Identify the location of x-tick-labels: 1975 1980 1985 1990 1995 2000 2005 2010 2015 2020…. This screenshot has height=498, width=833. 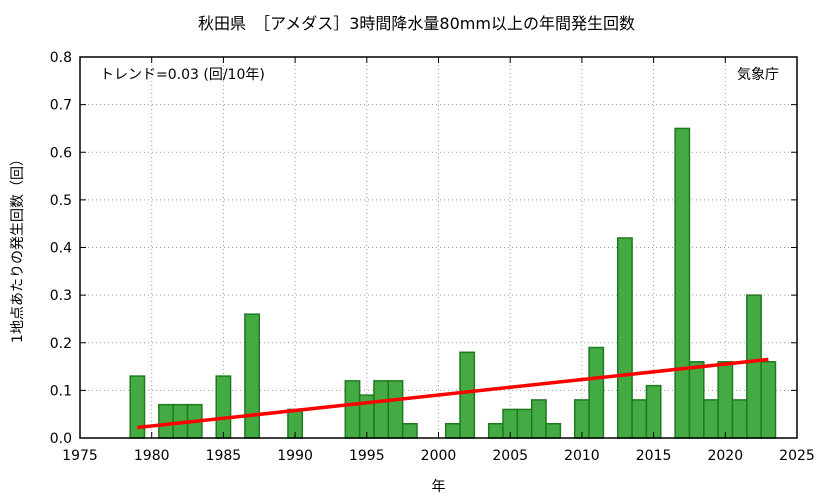
(438, 456).